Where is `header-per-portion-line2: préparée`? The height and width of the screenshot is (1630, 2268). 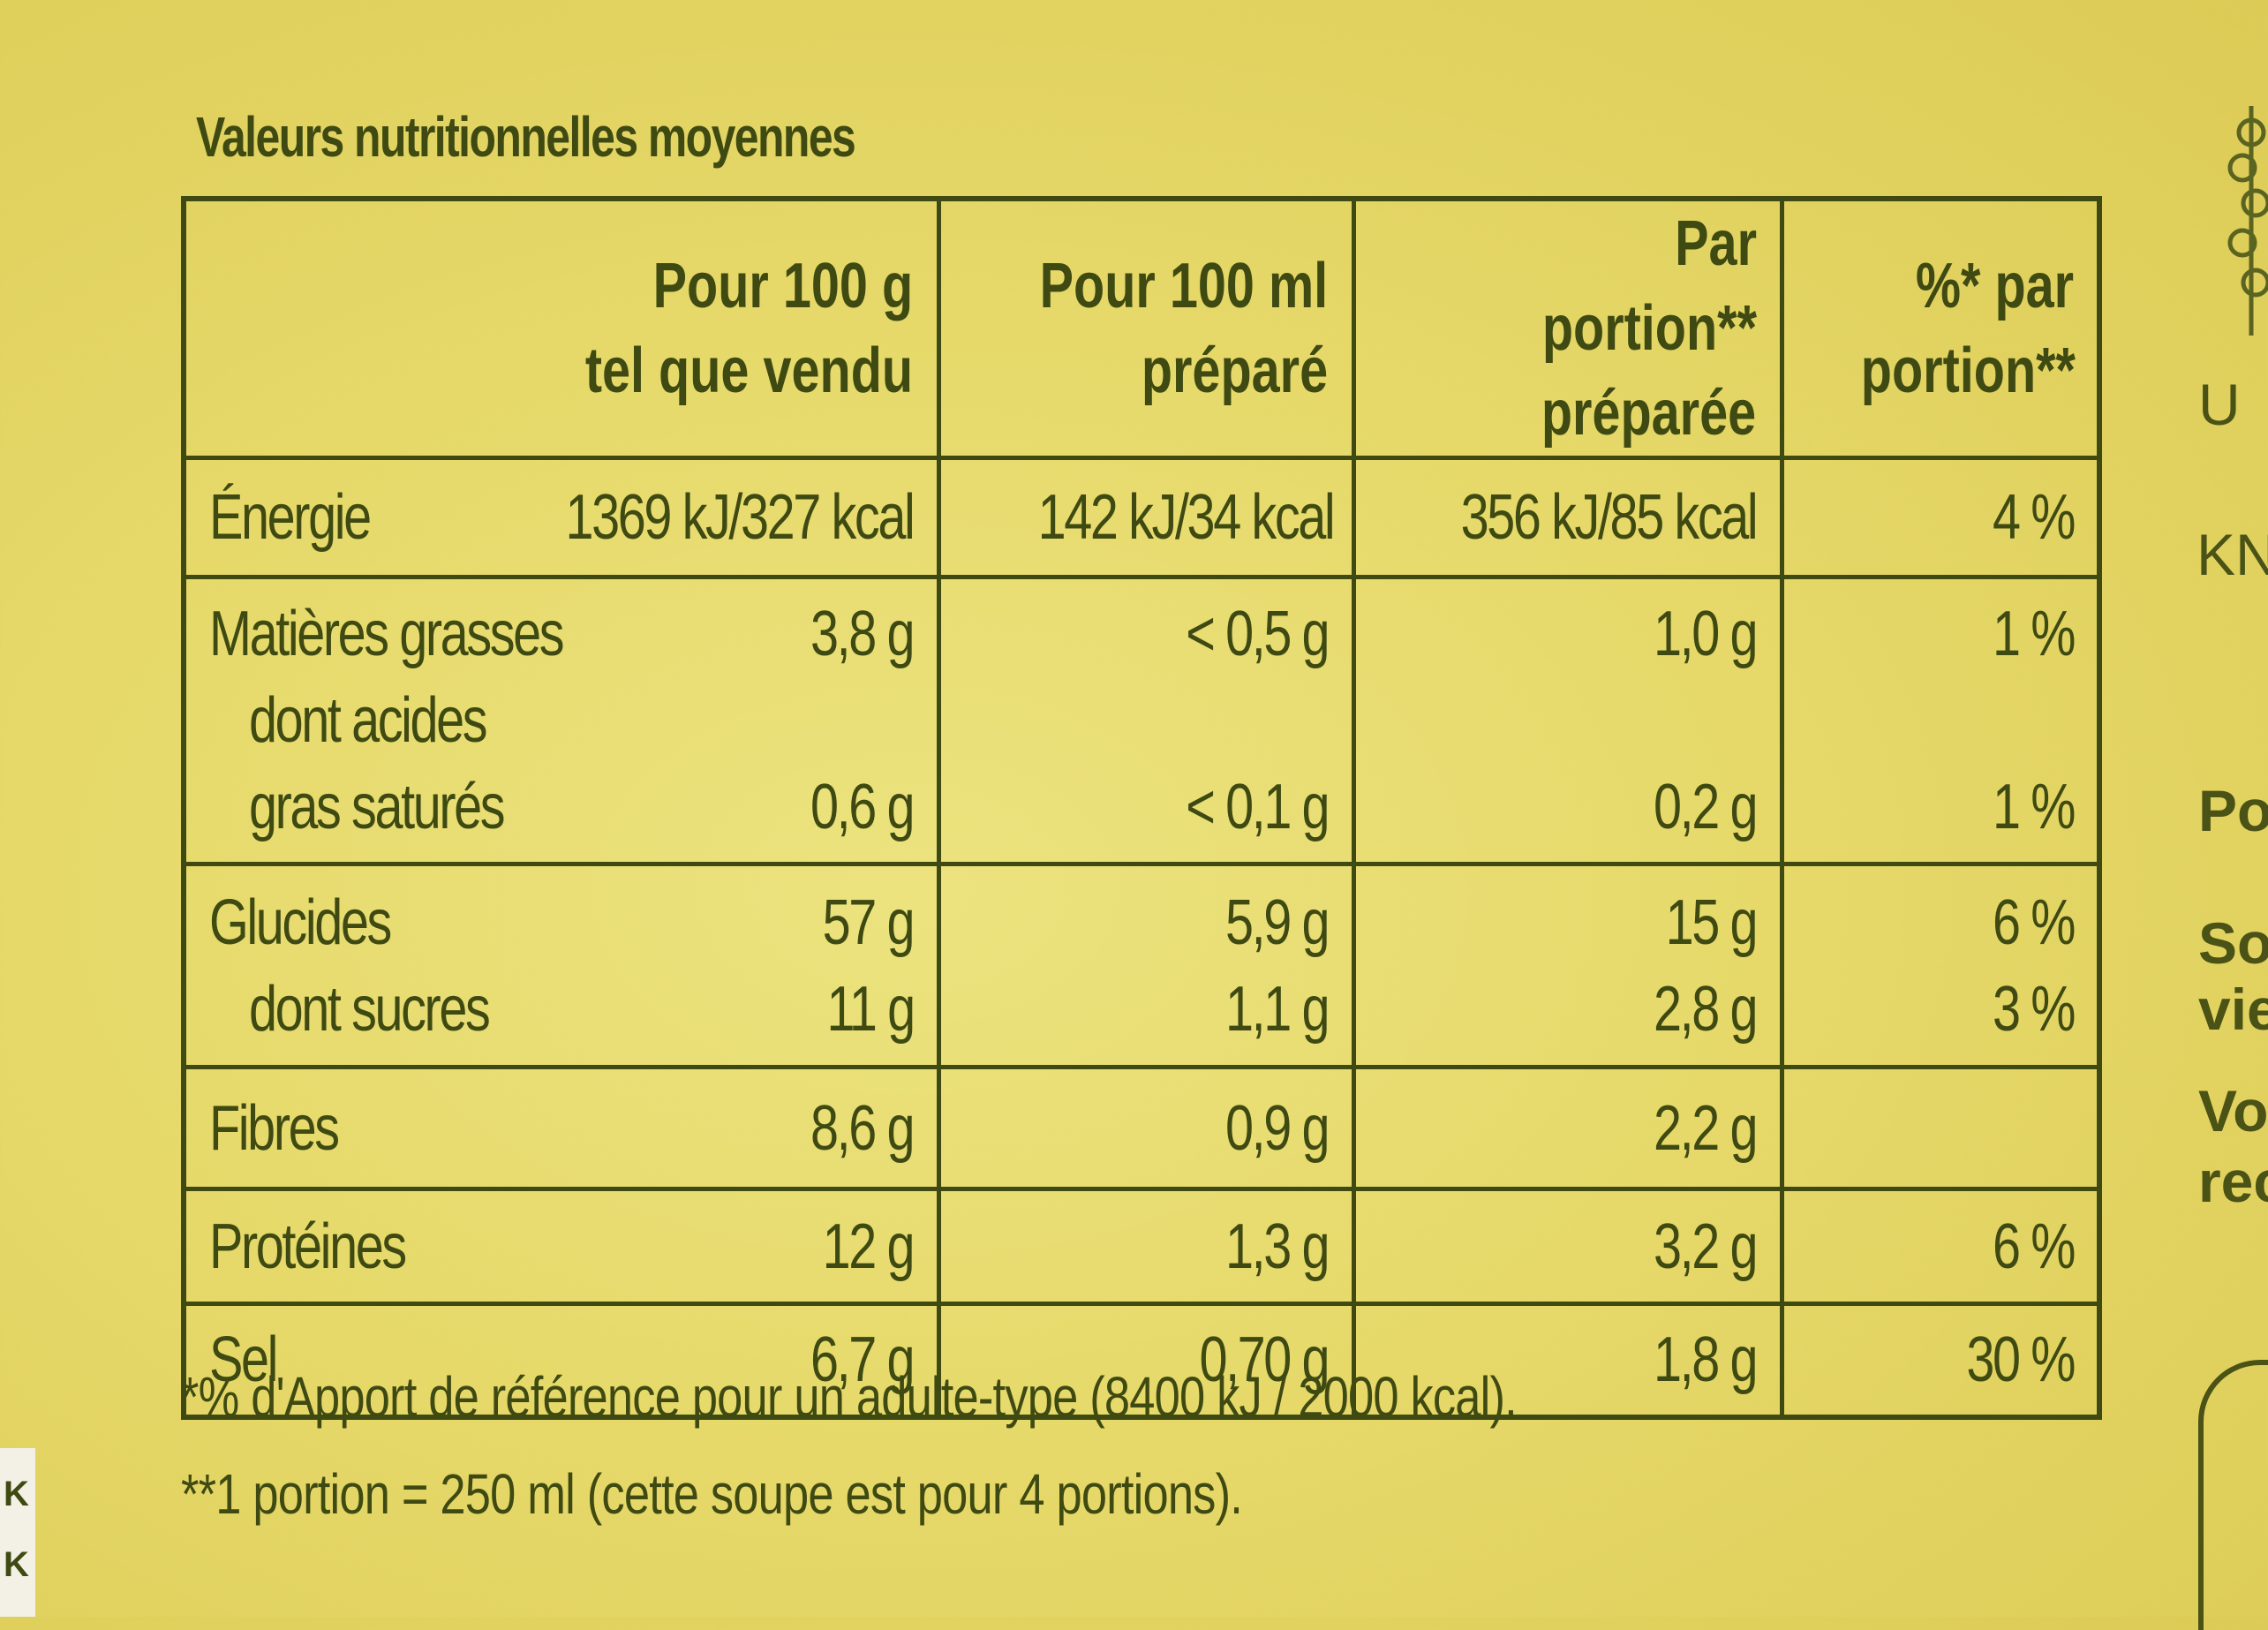 header-per-portion-line2: préparée is located at coordinates (1649, 413).